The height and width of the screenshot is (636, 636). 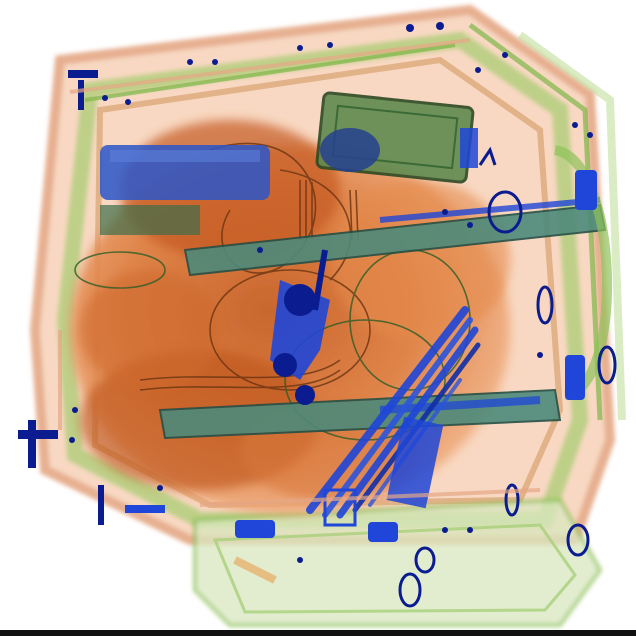 I want to click on bag-flap, so click(x=398, y=562).